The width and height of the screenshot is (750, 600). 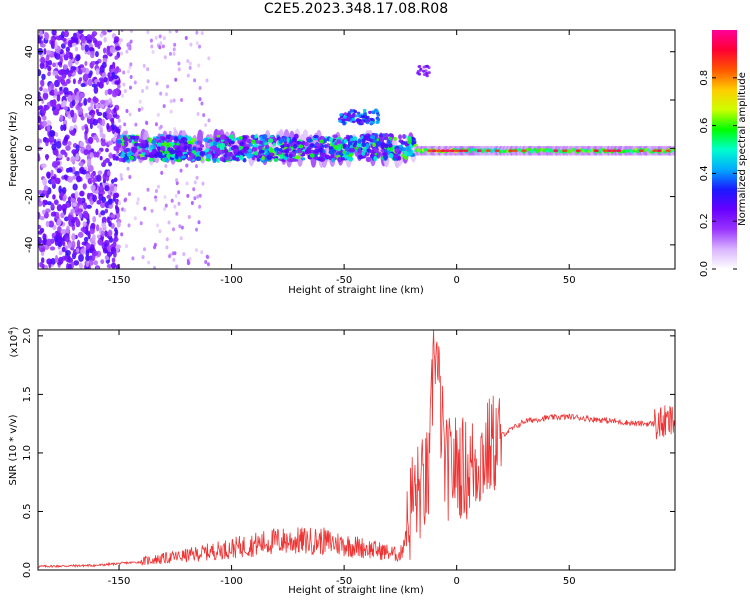 What do you see at coordinates (356, 290) in the screenshot?
I see `spectrogram-xlabel: Height of straight line (km)` at bounding box center [356, 290].